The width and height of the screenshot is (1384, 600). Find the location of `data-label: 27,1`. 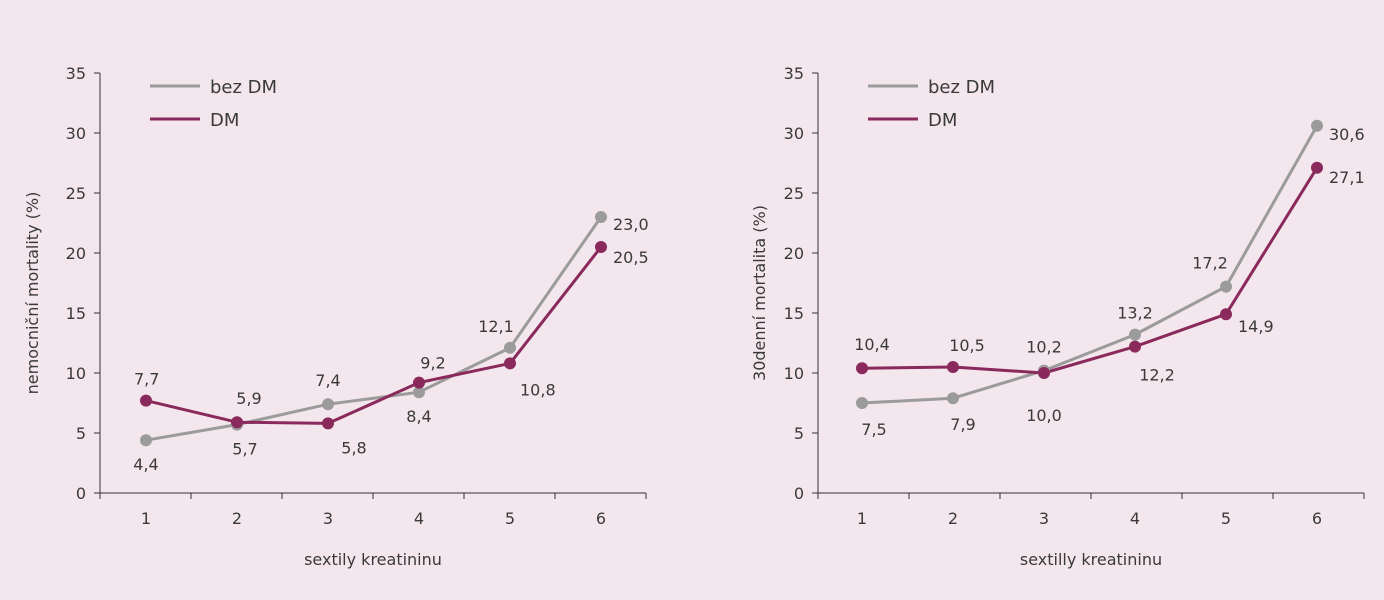

data-label: 27,1 is located at coordinates (1347, 177).